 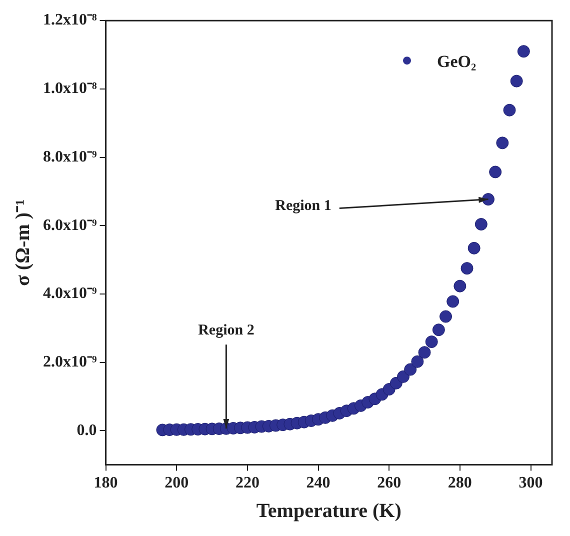 I want to click on x-axis-title: Temperature (K), so click(x=329, y=511).